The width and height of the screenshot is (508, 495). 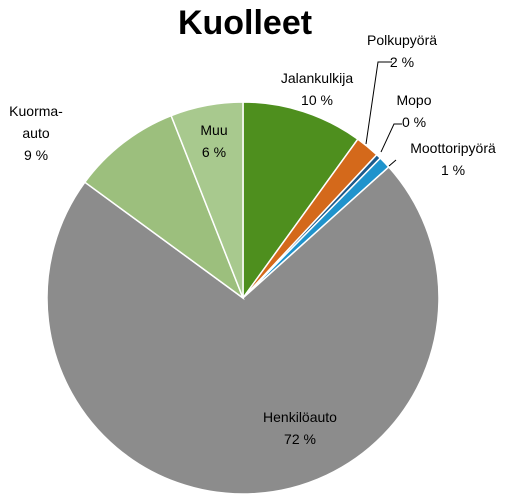 I want to click on chart-title: Kuolleet, so click(x=245, y=23).